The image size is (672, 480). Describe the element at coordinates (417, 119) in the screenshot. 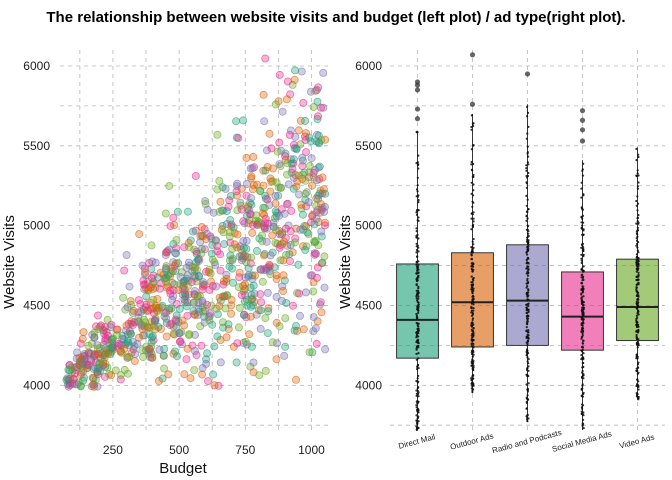

I see `boxplot-outlier` at that location.